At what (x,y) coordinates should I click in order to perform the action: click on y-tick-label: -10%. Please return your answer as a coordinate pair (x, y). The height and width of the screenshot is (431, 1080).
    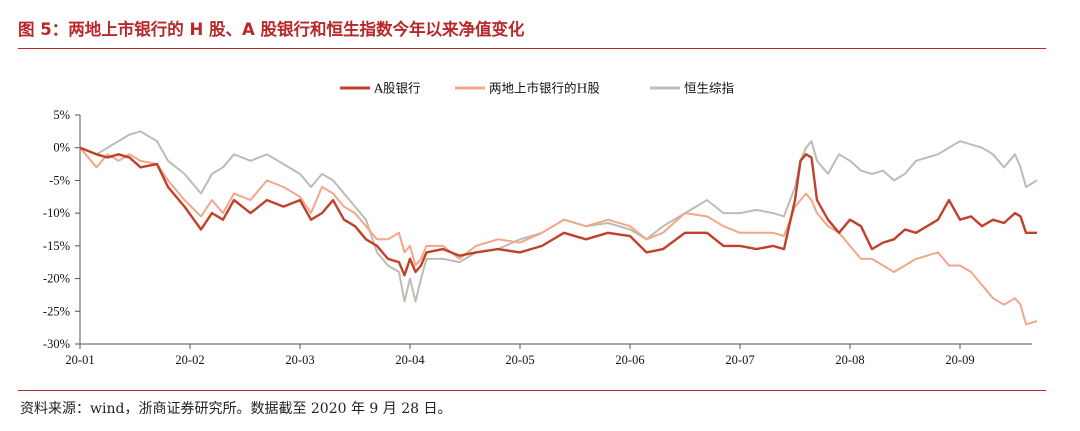
    Looking at the image, I should click on (56, 213).